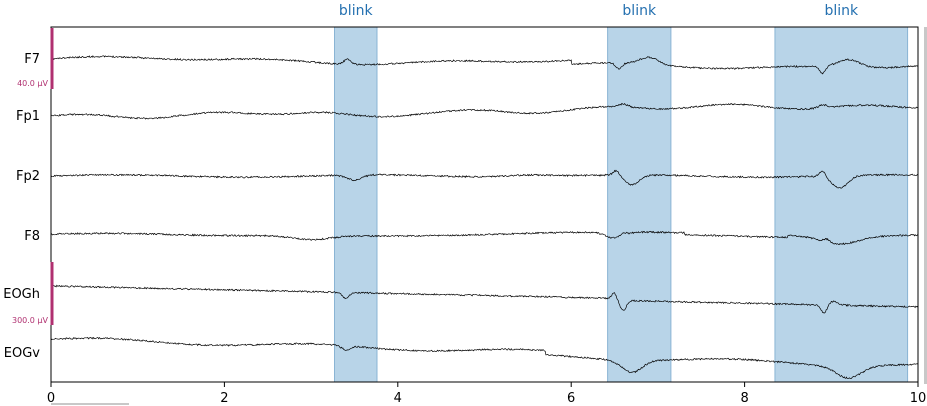 The width and height of the screenshot is (927, 406). I want to click on channel-label-eogv: EOGv, so click(22, 353).